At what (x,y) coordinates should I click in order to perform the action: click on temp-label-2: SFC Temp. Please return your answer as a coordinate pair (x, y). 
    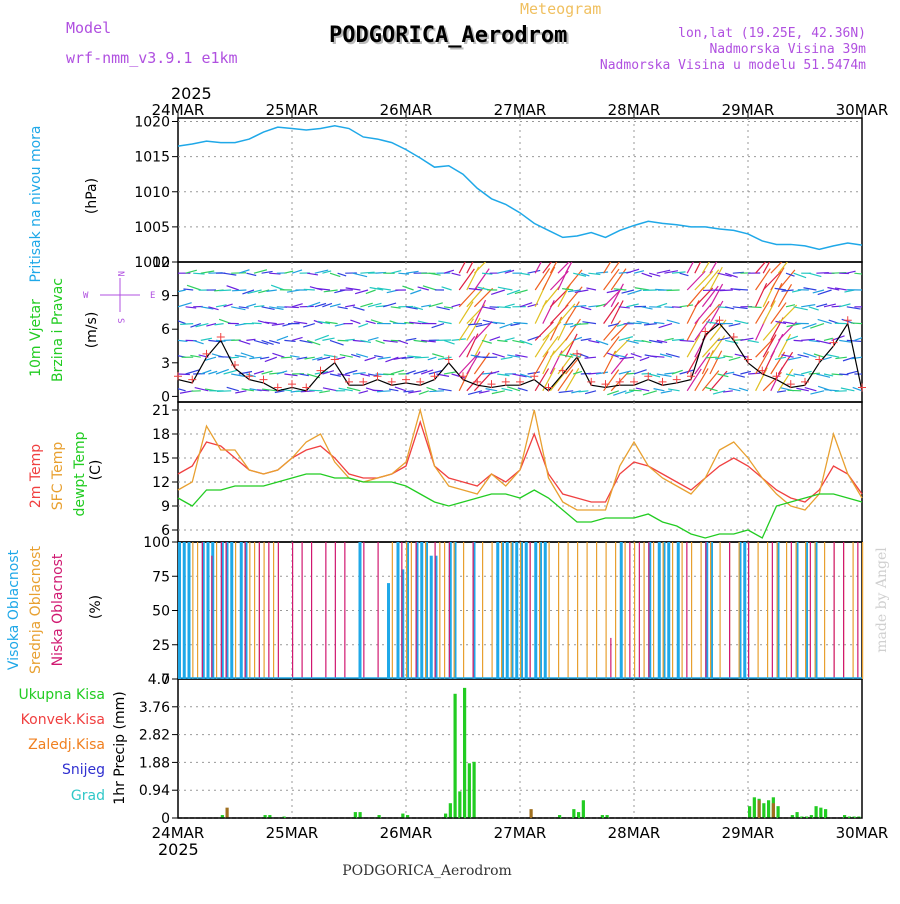
    Looking at the image, I should click on (58, 476).